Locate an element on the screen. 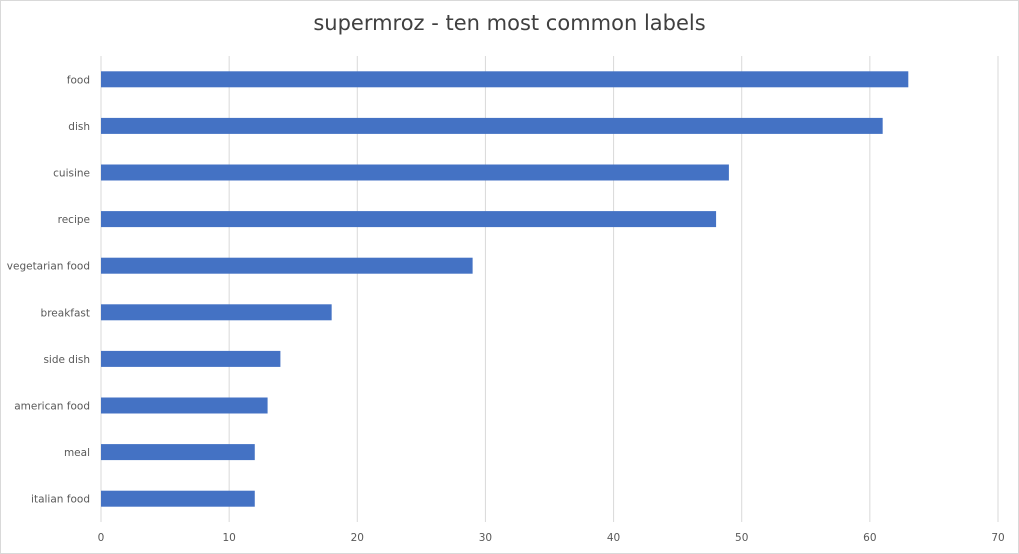  x-tick-label: 30 is located at coordinates (485, 538).